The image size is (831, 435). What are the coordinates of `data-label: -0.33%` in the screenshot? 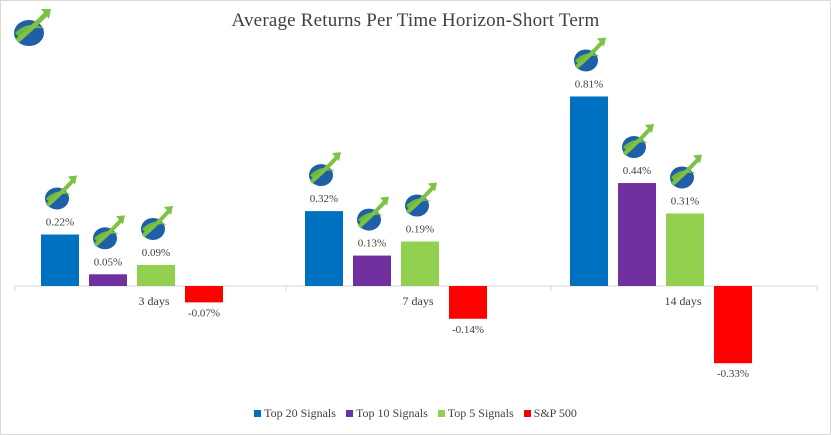 It's located at (733, 374).